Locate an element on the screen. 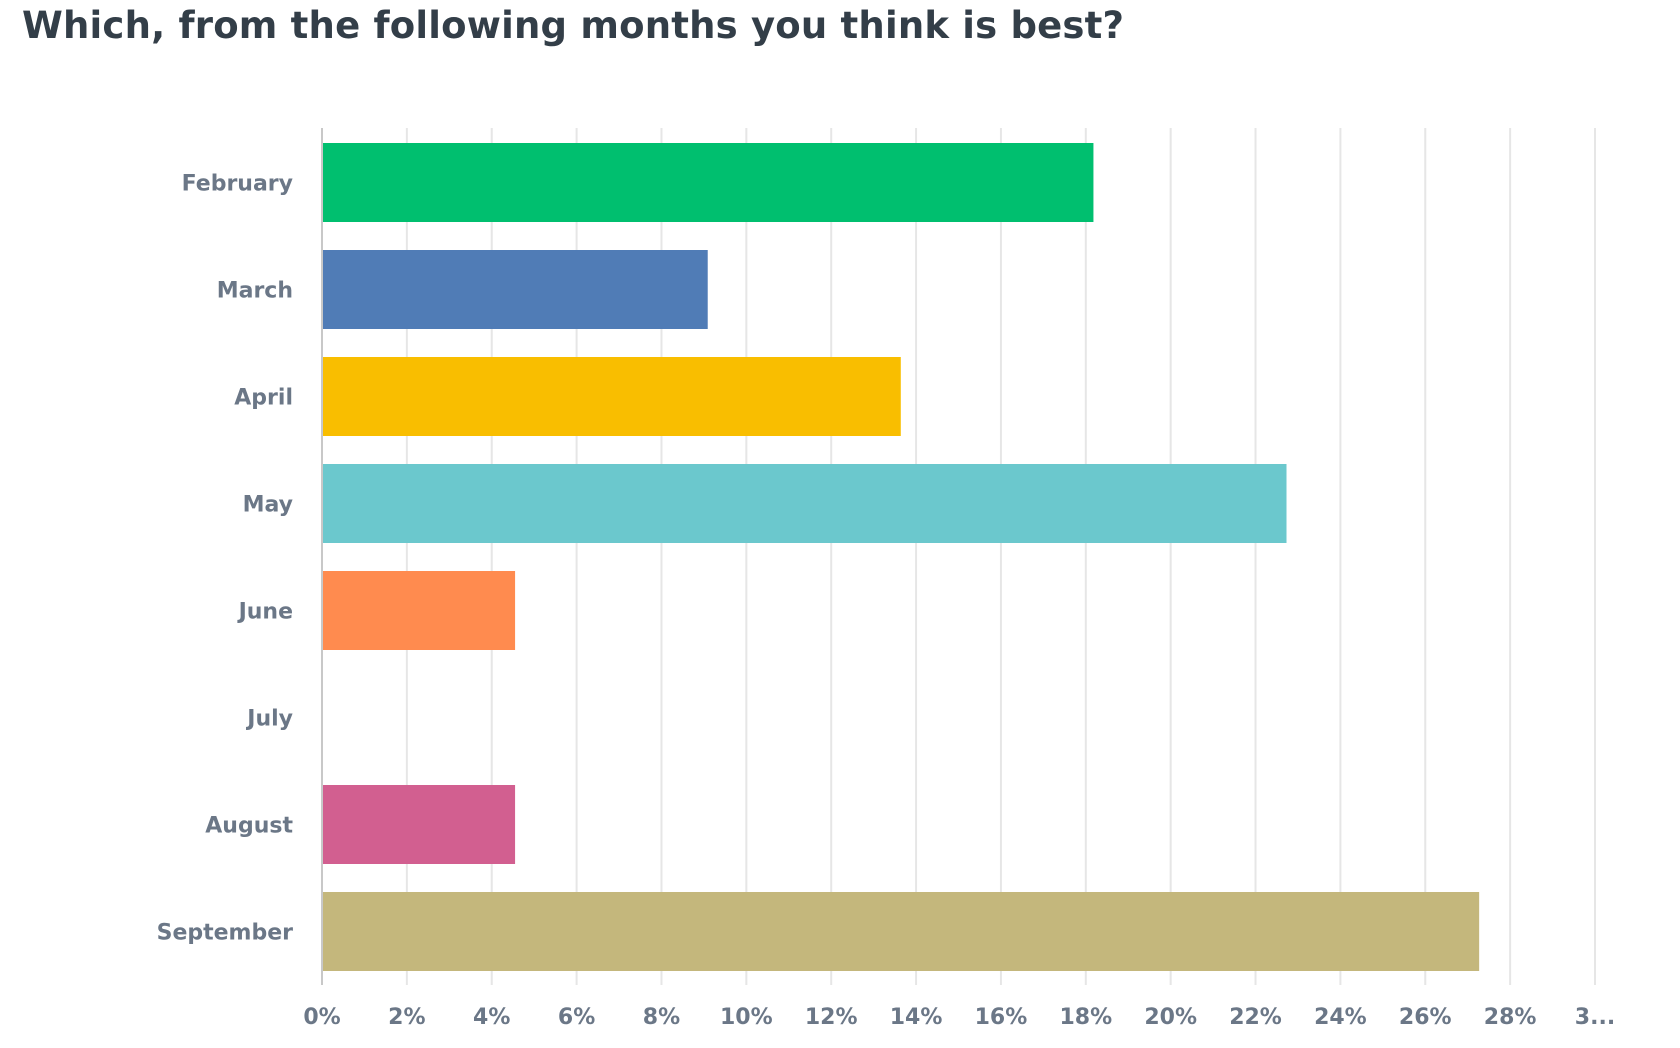  x-tick-label: 6% is located at coordinates (576, 1017).